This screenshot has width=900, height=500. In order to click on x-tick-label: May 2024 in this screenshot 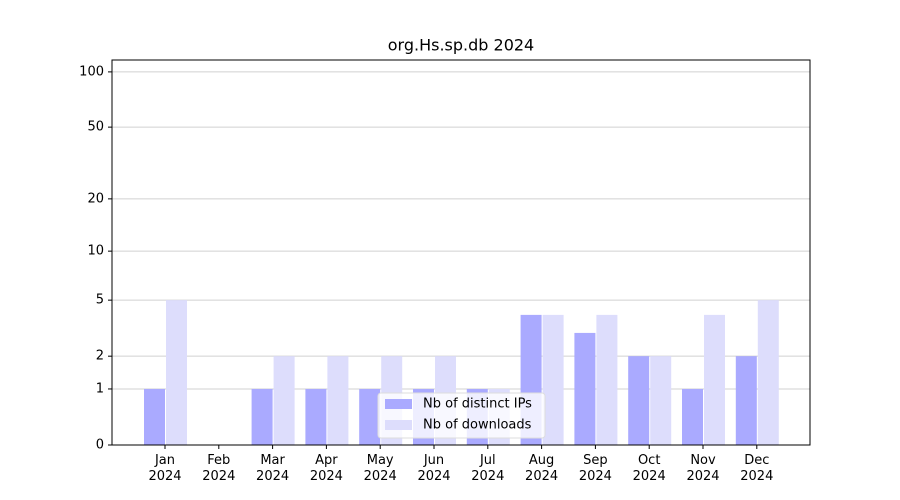, I will do `click(380, 468)`.